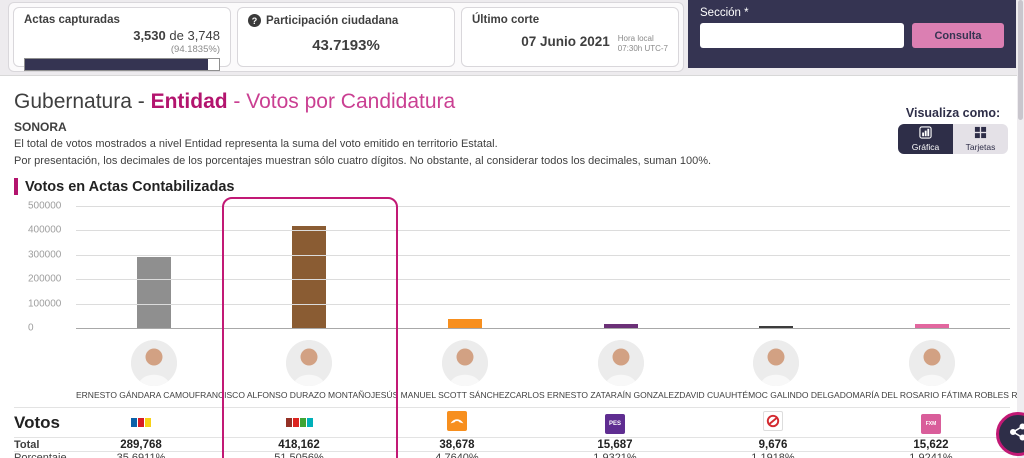  Describe the element at coordinates (938, 395) in the screenshot. I see `candidate-name: MARÍA DEL ROSARIO FÁTIMA ROBLES ROBLES` at that location.